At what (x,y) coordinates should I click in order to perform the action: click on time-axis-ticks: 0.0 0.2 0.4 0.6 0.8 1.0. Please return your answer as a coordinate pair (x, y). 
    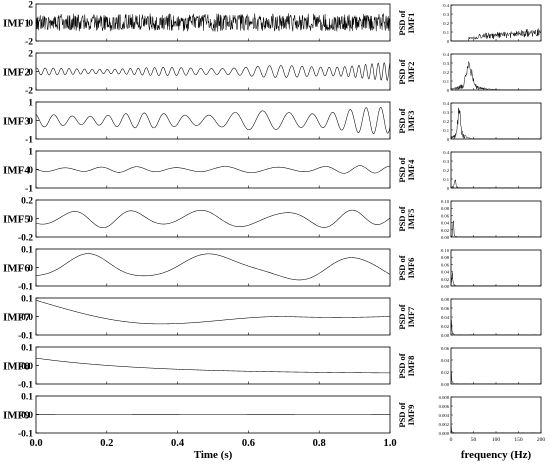
    Looking at the image, I should click on (212, 443).